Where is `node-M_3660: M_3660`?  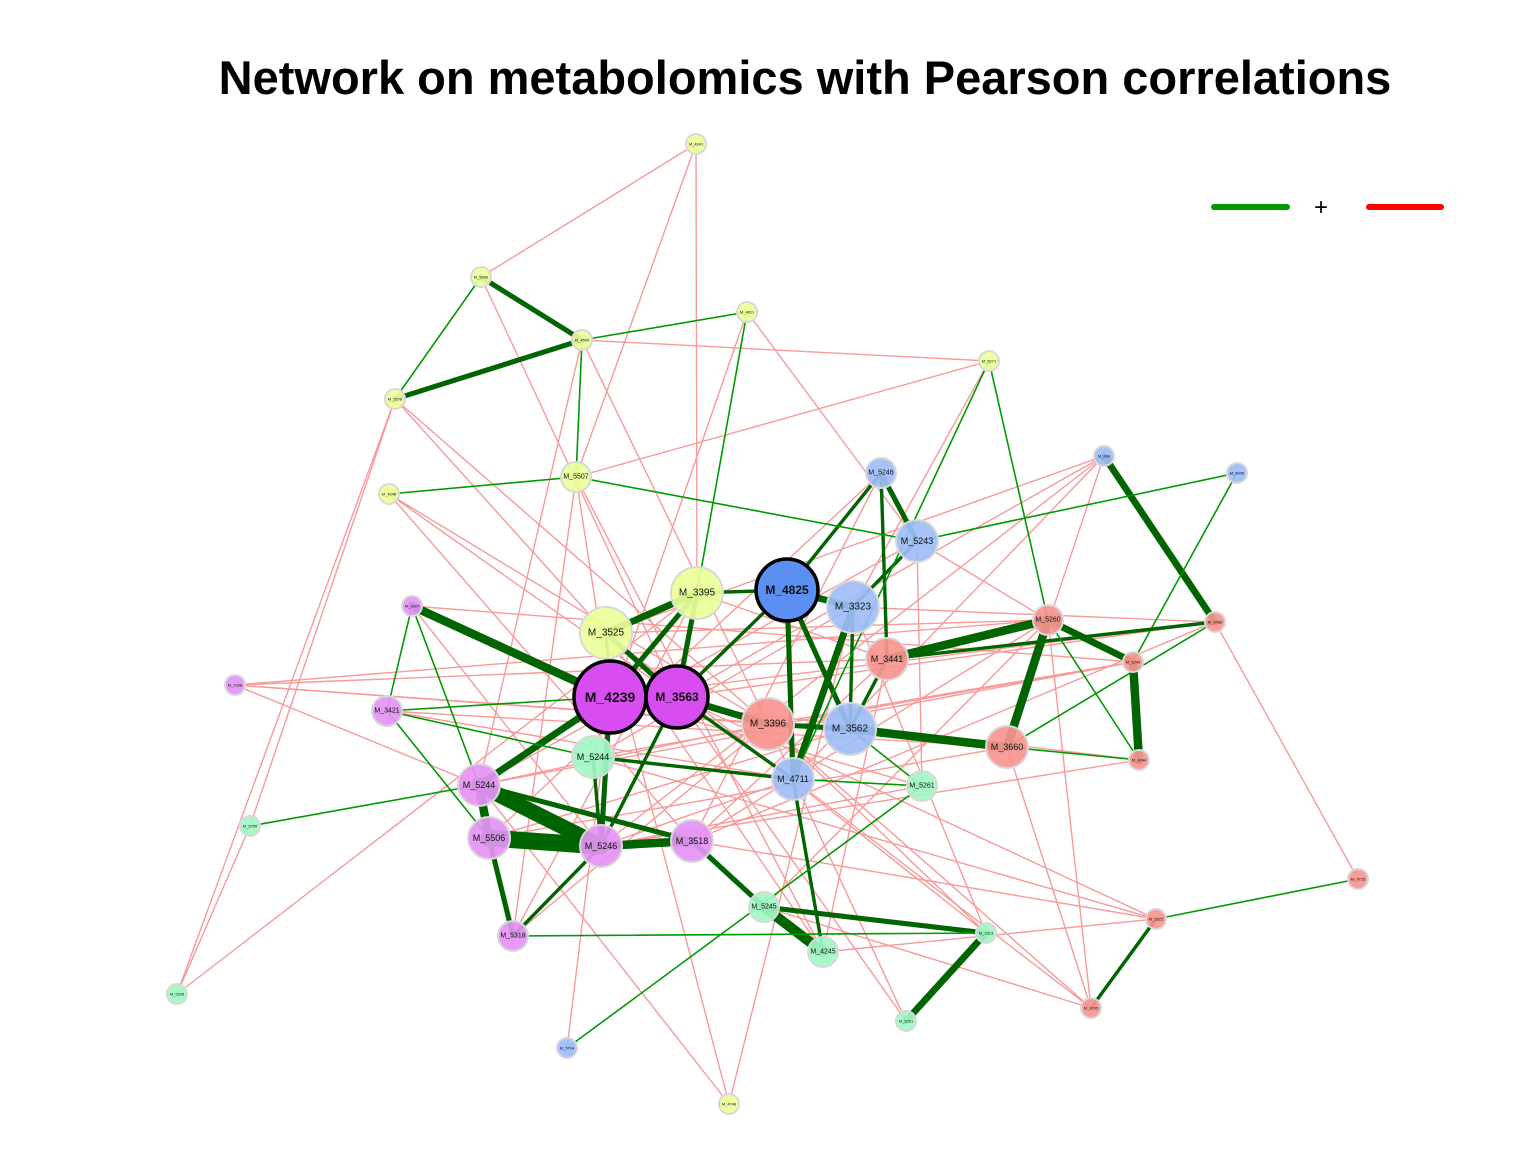 node-M_3660: M_3660 is located at coordinates (1007, 747).